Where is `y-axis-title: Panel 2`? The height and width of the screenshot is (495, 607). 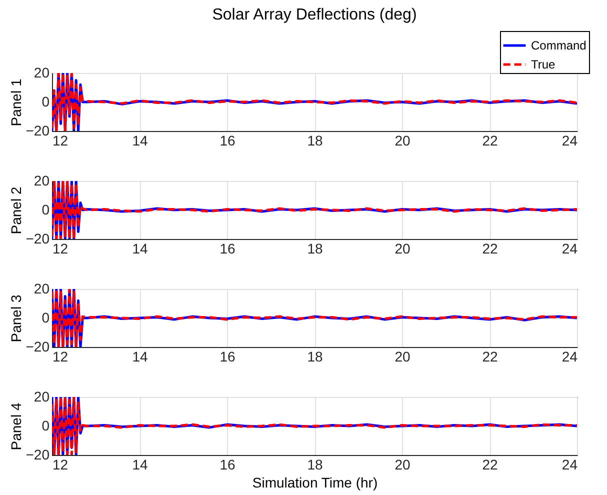
y-axis-title: Panel 2 is located at coordinates (16, 210).